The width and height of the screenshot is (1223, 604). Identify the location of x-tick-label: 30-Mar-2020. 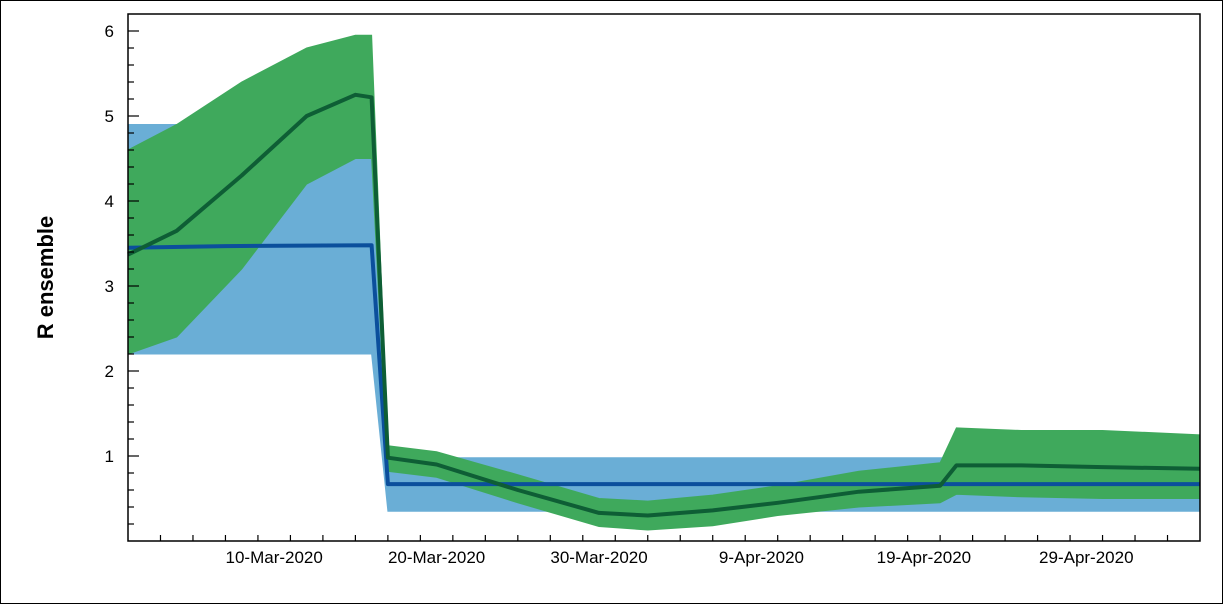
(598, 557).